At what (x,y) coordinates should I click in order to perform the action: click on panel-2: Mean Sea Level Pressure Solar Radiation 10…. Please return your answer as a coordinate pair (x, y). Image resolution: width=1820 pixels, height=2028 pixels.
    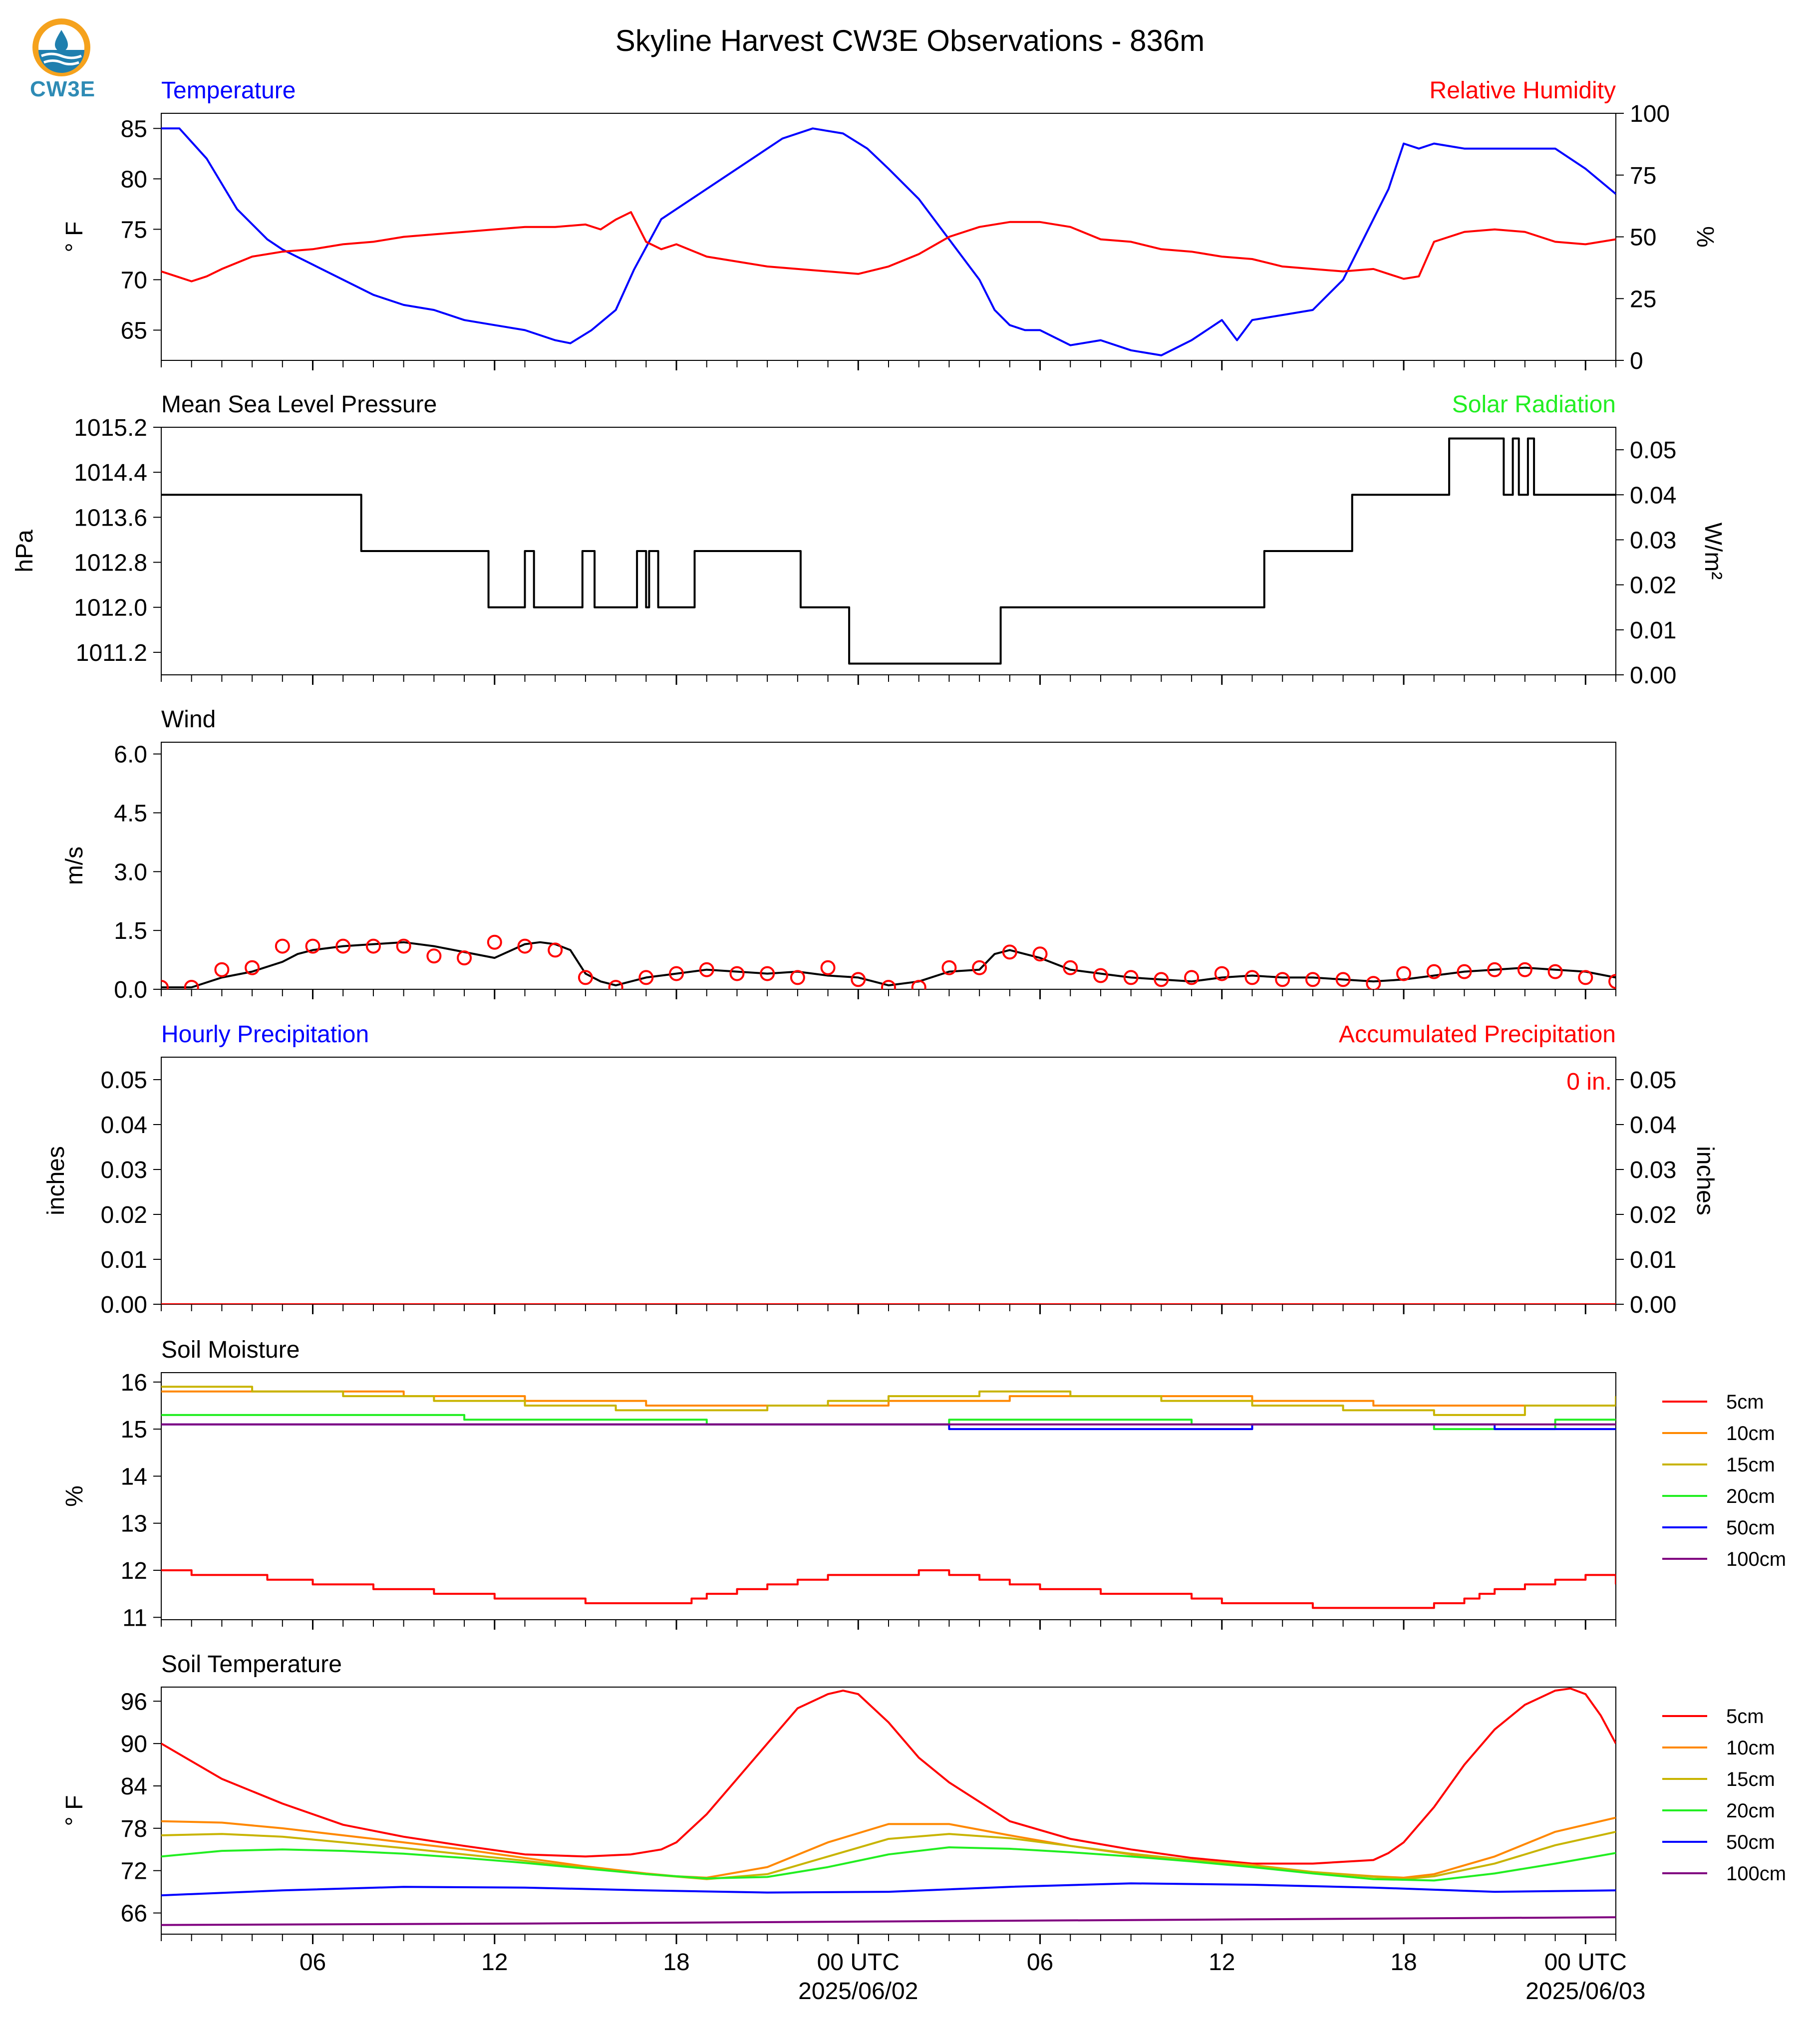
    Looking at the image, I should click on (868, 540).